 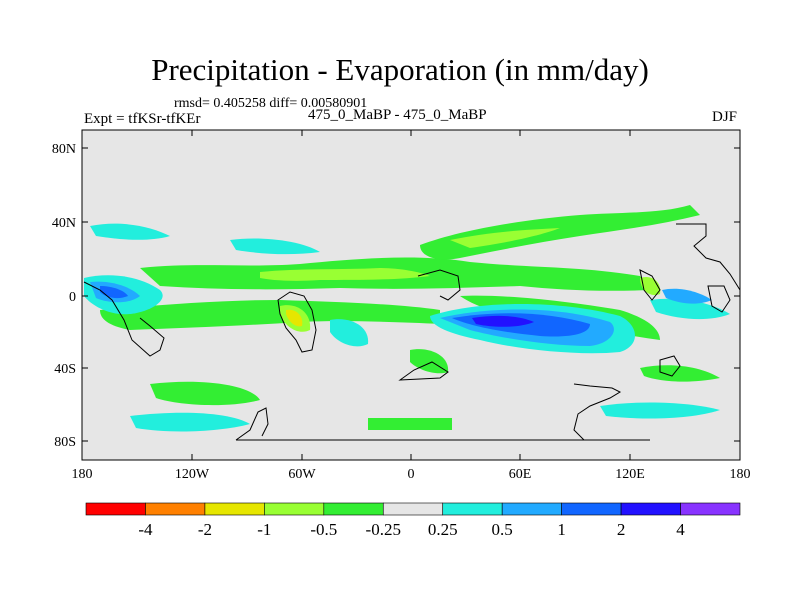 I want to click on colorbar-label: 1, so click(x=561, y=529).